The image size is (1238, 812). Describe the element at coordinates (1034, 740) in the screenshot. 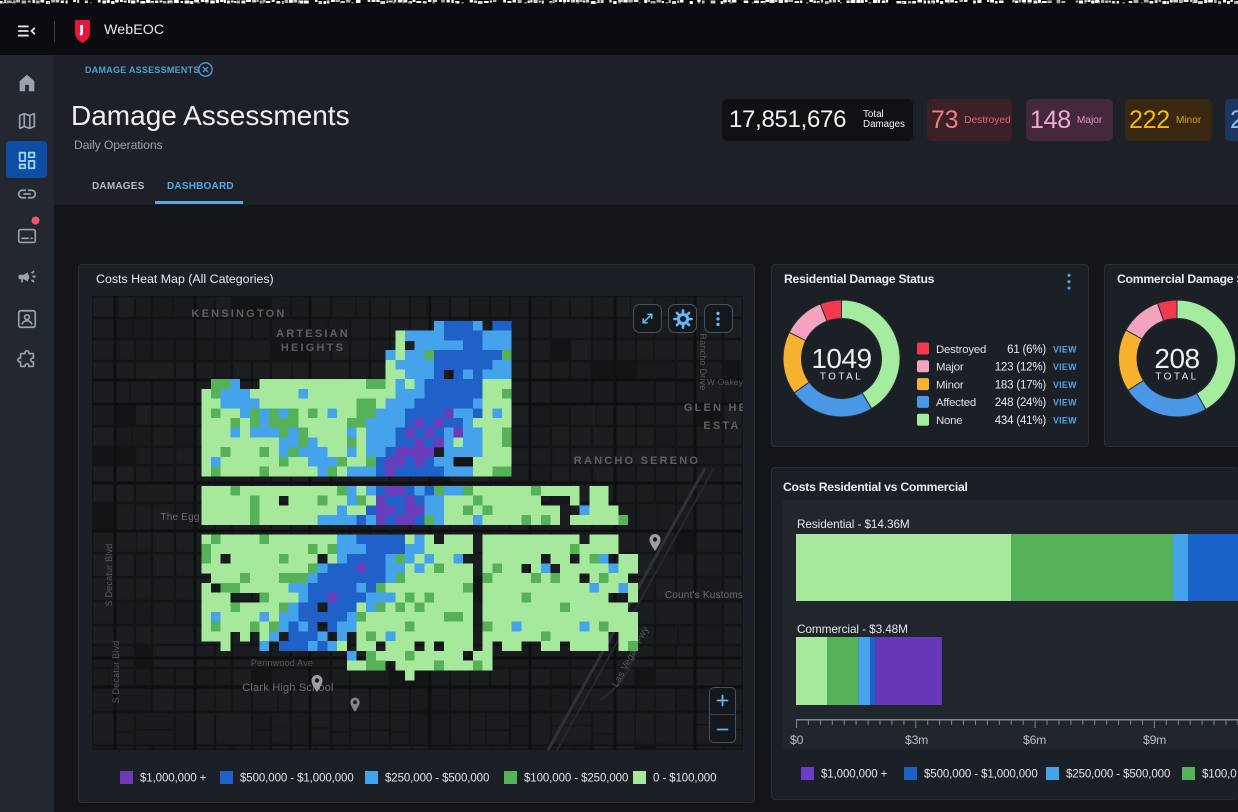

I see `svg-text: $6m` at that location.